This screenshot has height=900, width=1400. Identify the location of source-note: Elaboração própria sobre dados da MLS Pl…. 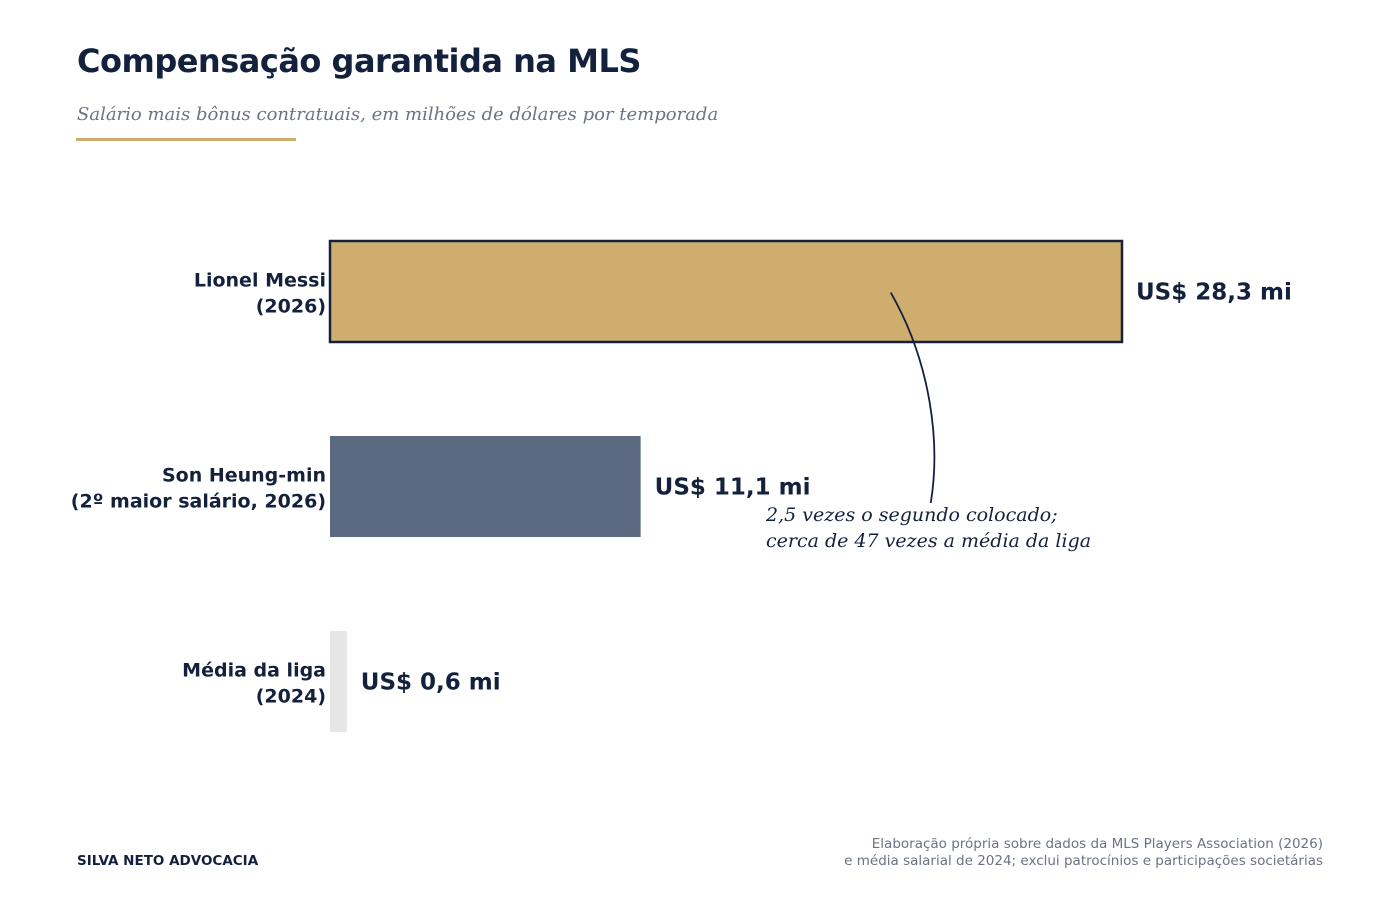
(1083, 853).